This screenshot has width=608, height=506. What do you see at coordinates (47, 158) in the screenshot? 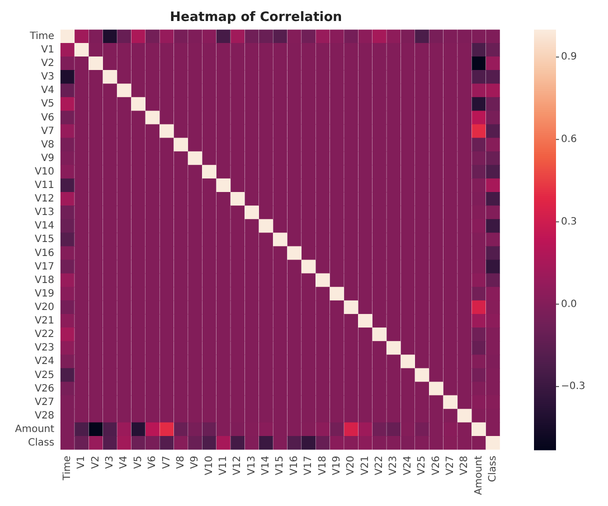
I see `y-tick-label: V9` at bounding box center [47, 158].